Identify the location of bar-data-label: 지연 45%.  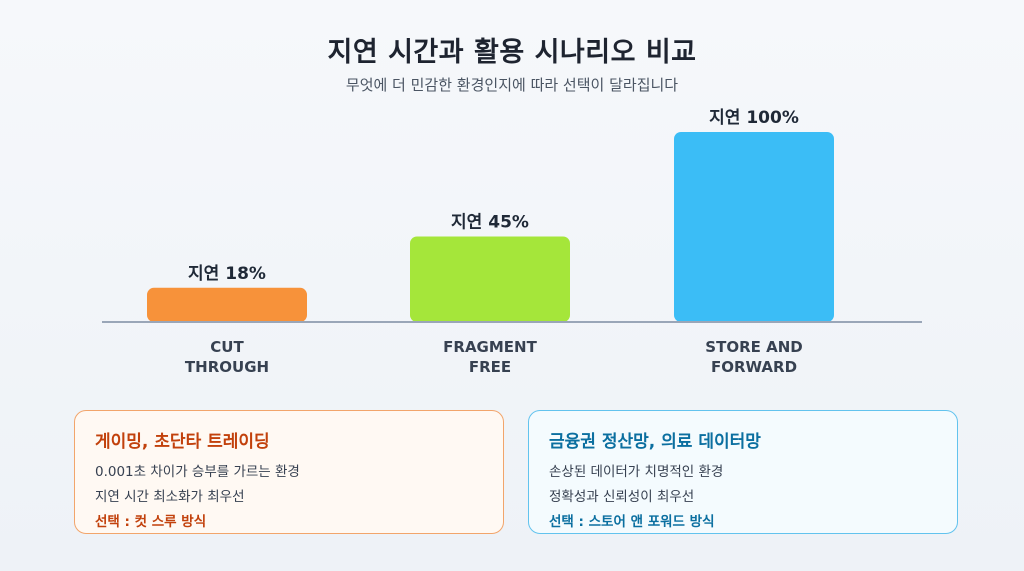
(490, 223).